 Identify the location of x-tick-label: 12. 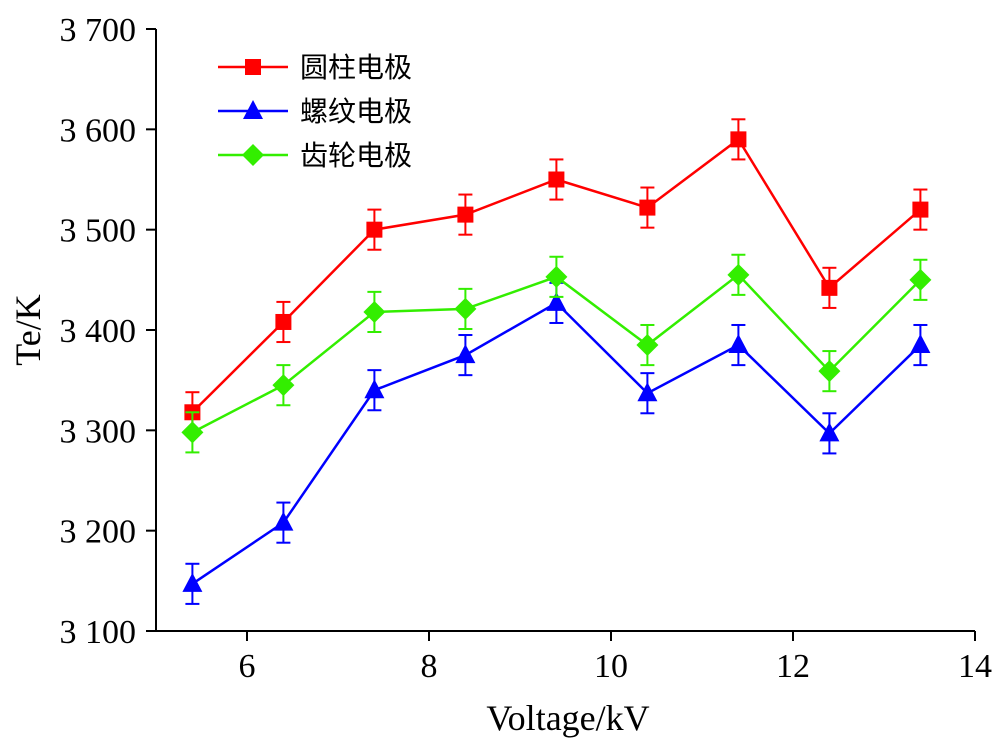
(793, 666).